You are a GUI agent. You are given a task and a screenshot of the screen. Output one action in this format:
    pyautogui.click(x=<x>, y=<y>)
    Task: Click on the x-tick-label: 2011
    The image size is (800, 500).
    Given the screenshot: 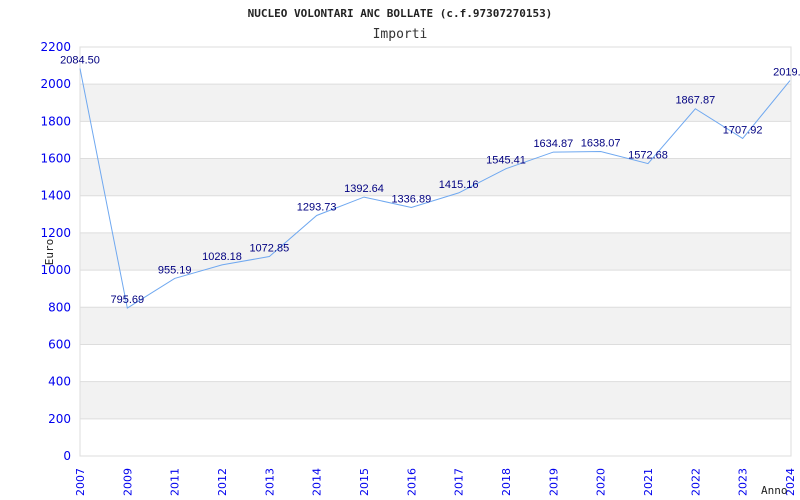 What is the action you would take?
    pyautogui.click(x=175, y=482)
    